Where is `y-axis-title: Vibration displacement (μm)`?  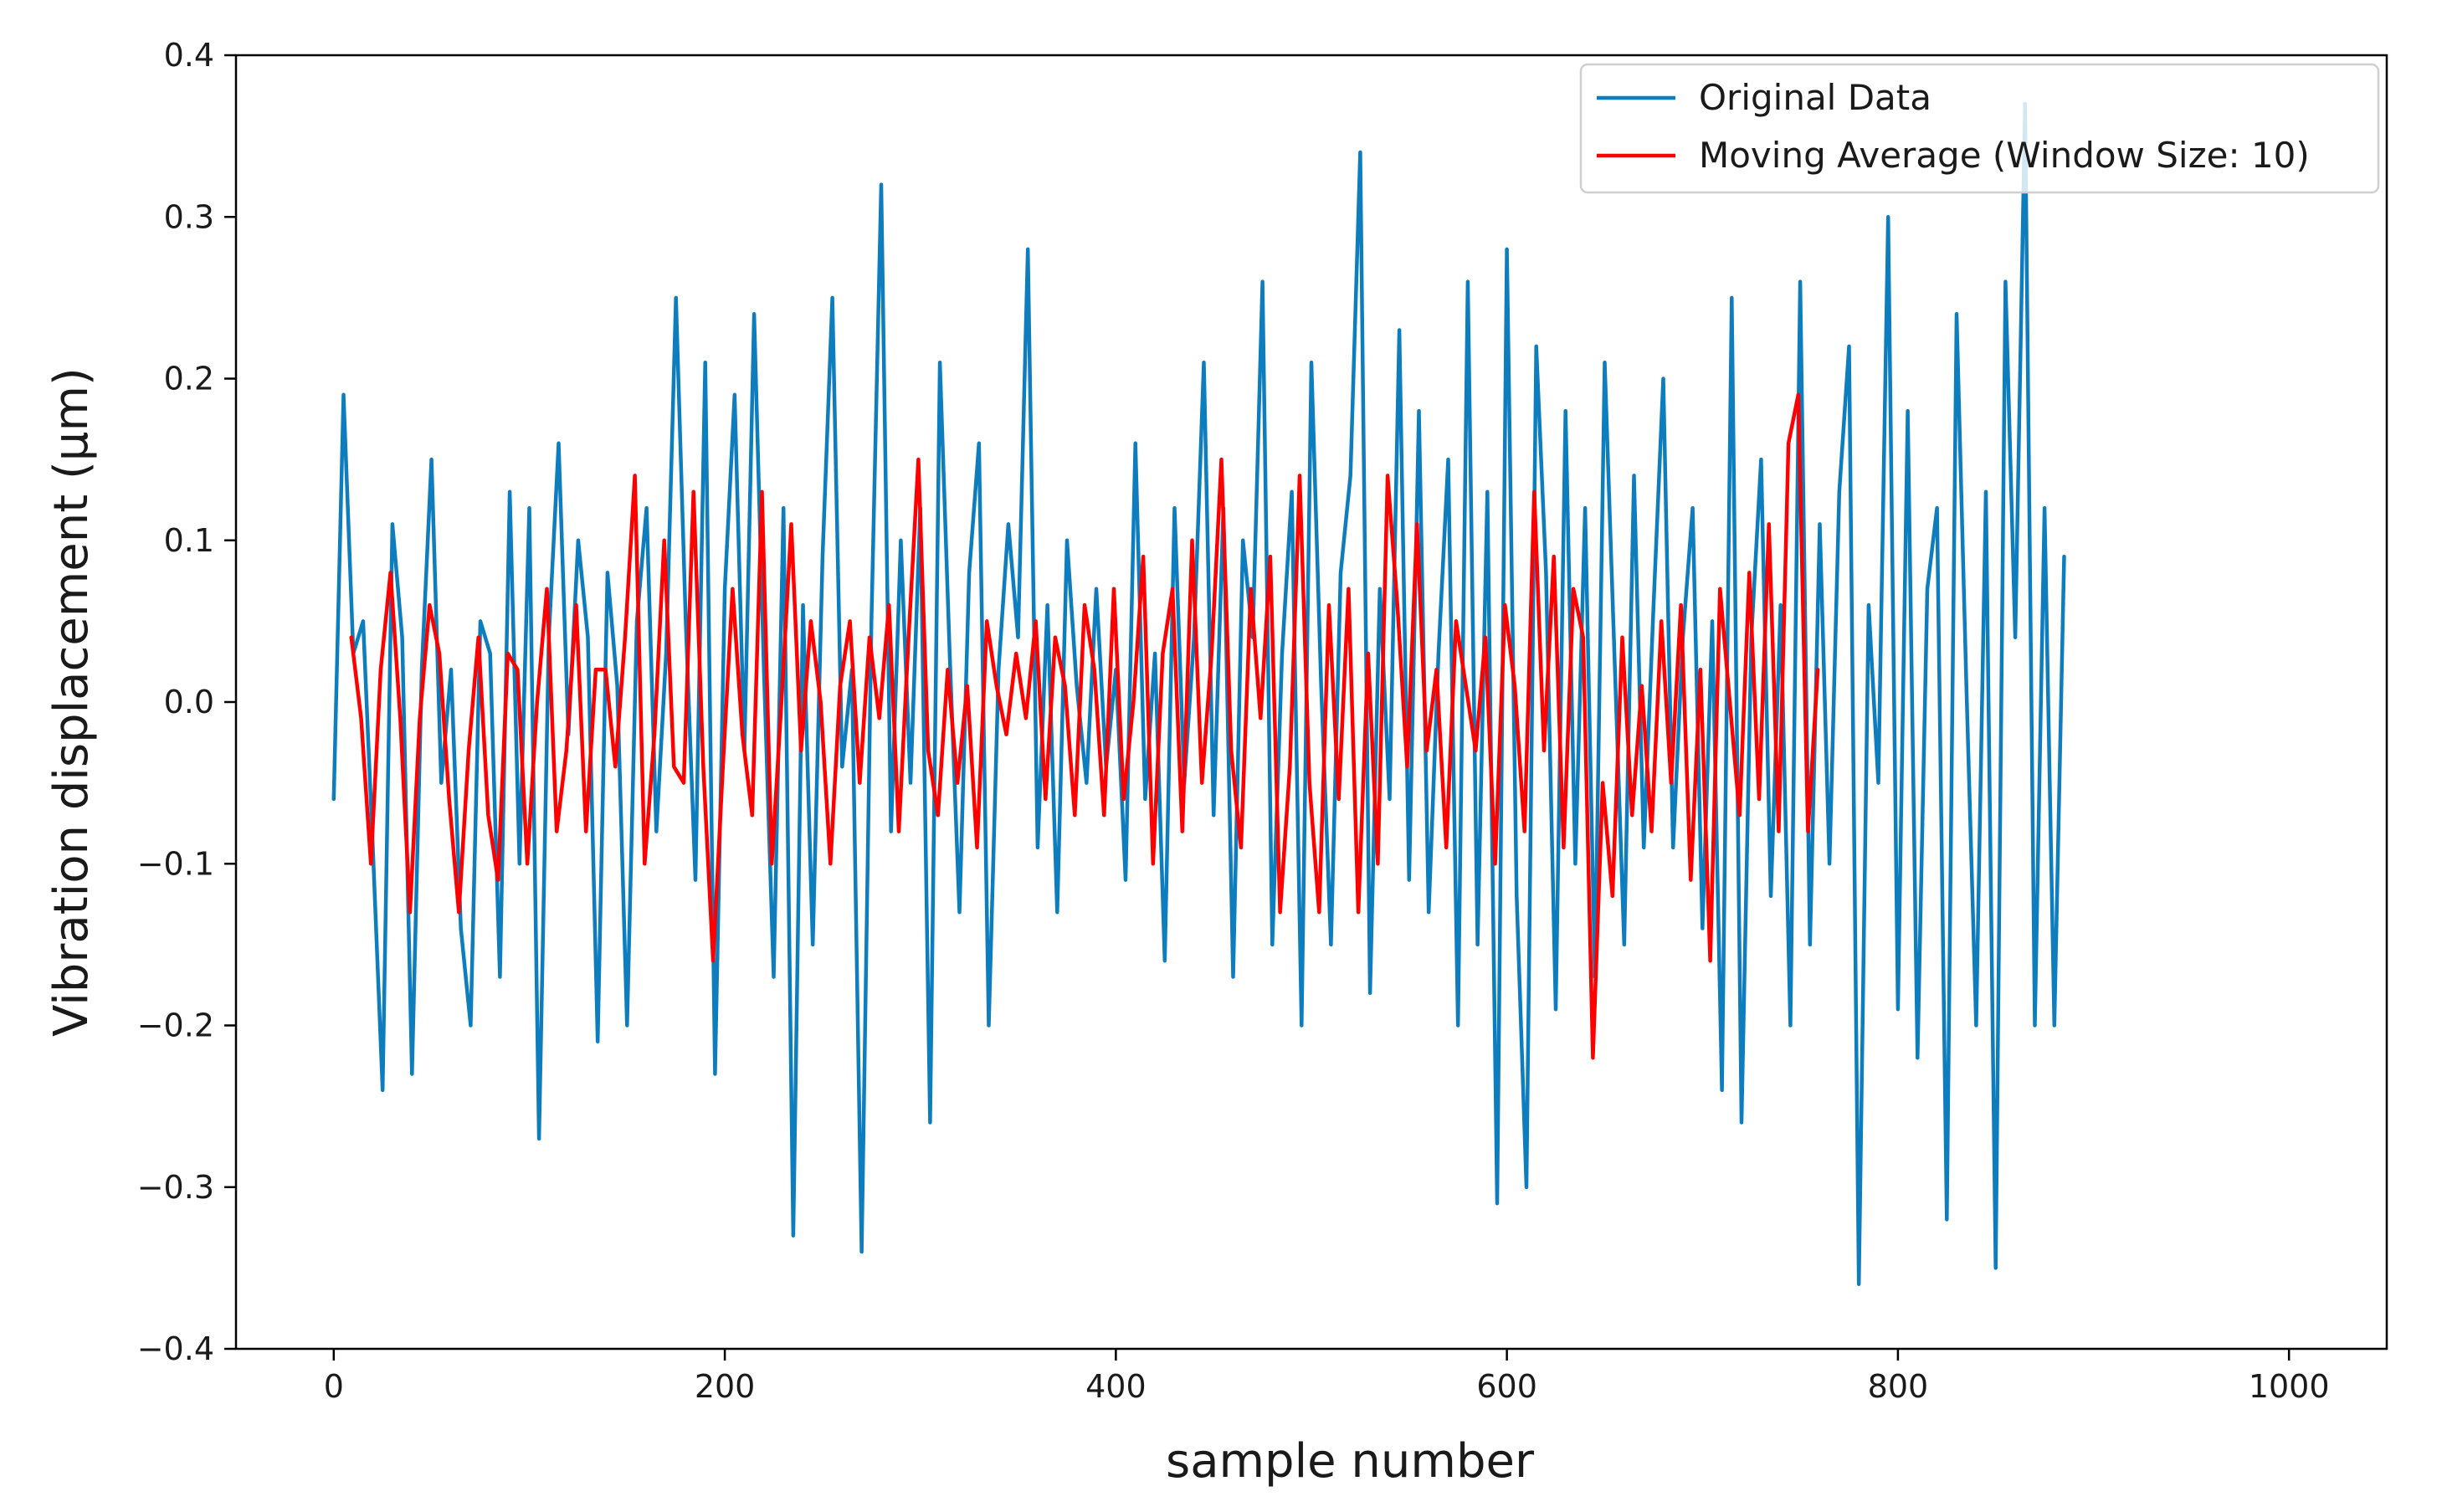 y-axis-title: Vibration displacement (μm) is located at coordinates (71, 702).